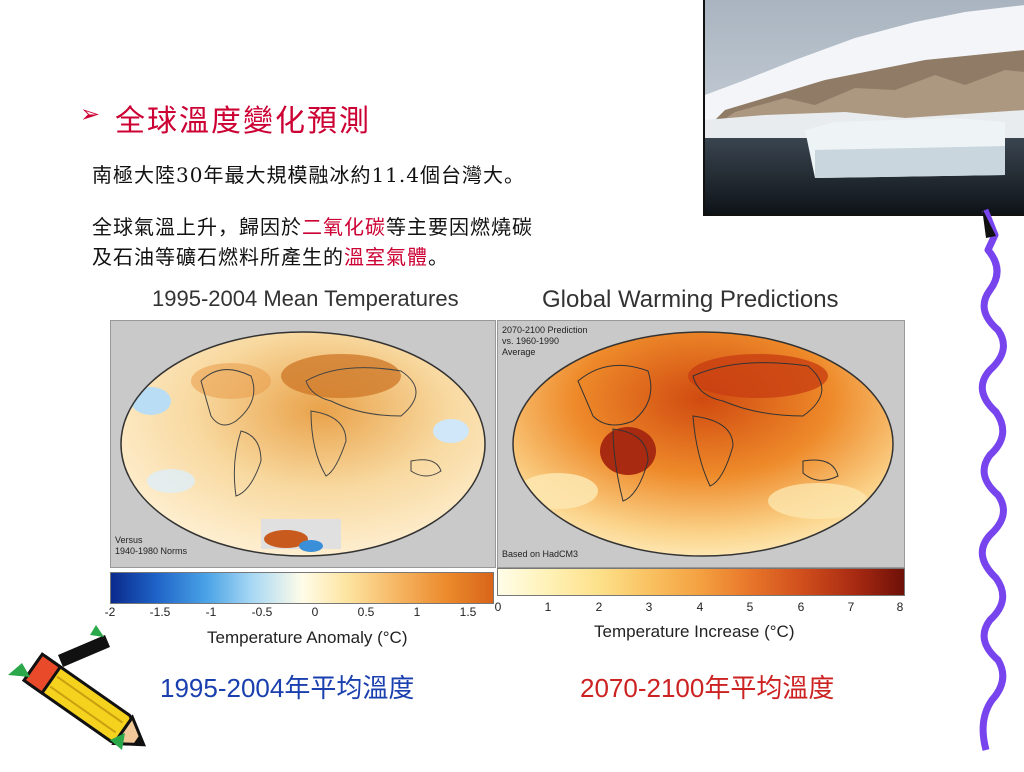 This screenshot has height=772, width=1024. What do you see at coordinates (438, 257) in the screenshot?
I see `line3-text-end: 。` at bounding box center [438, 257].